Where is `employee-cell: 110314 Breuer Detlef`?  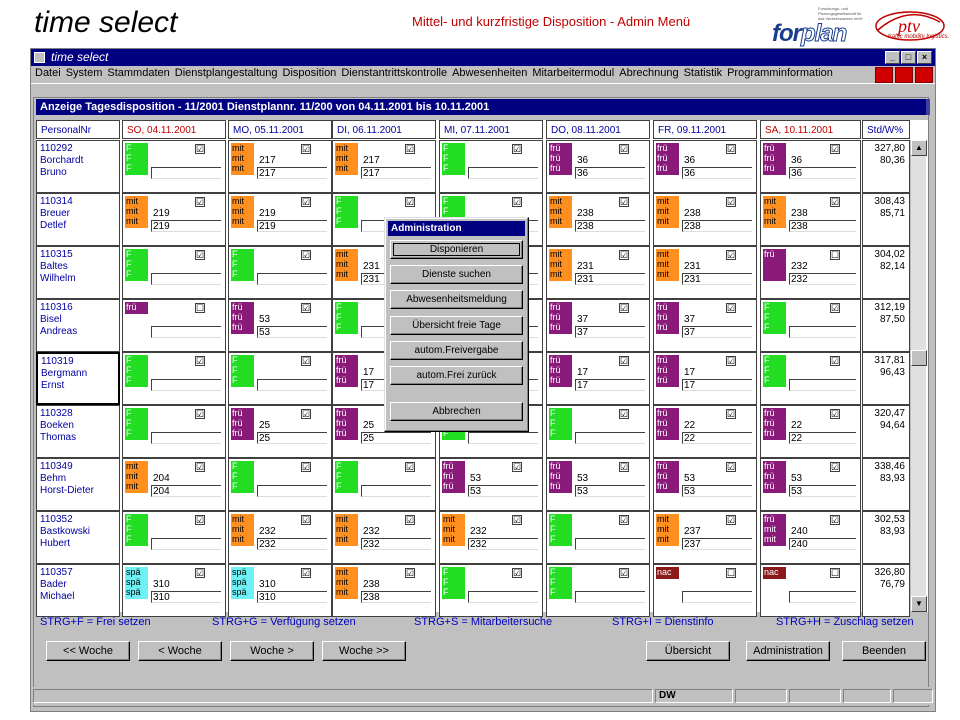
employee-cell: 110314 Breuer Detlef is located at coordinates (78, 219).